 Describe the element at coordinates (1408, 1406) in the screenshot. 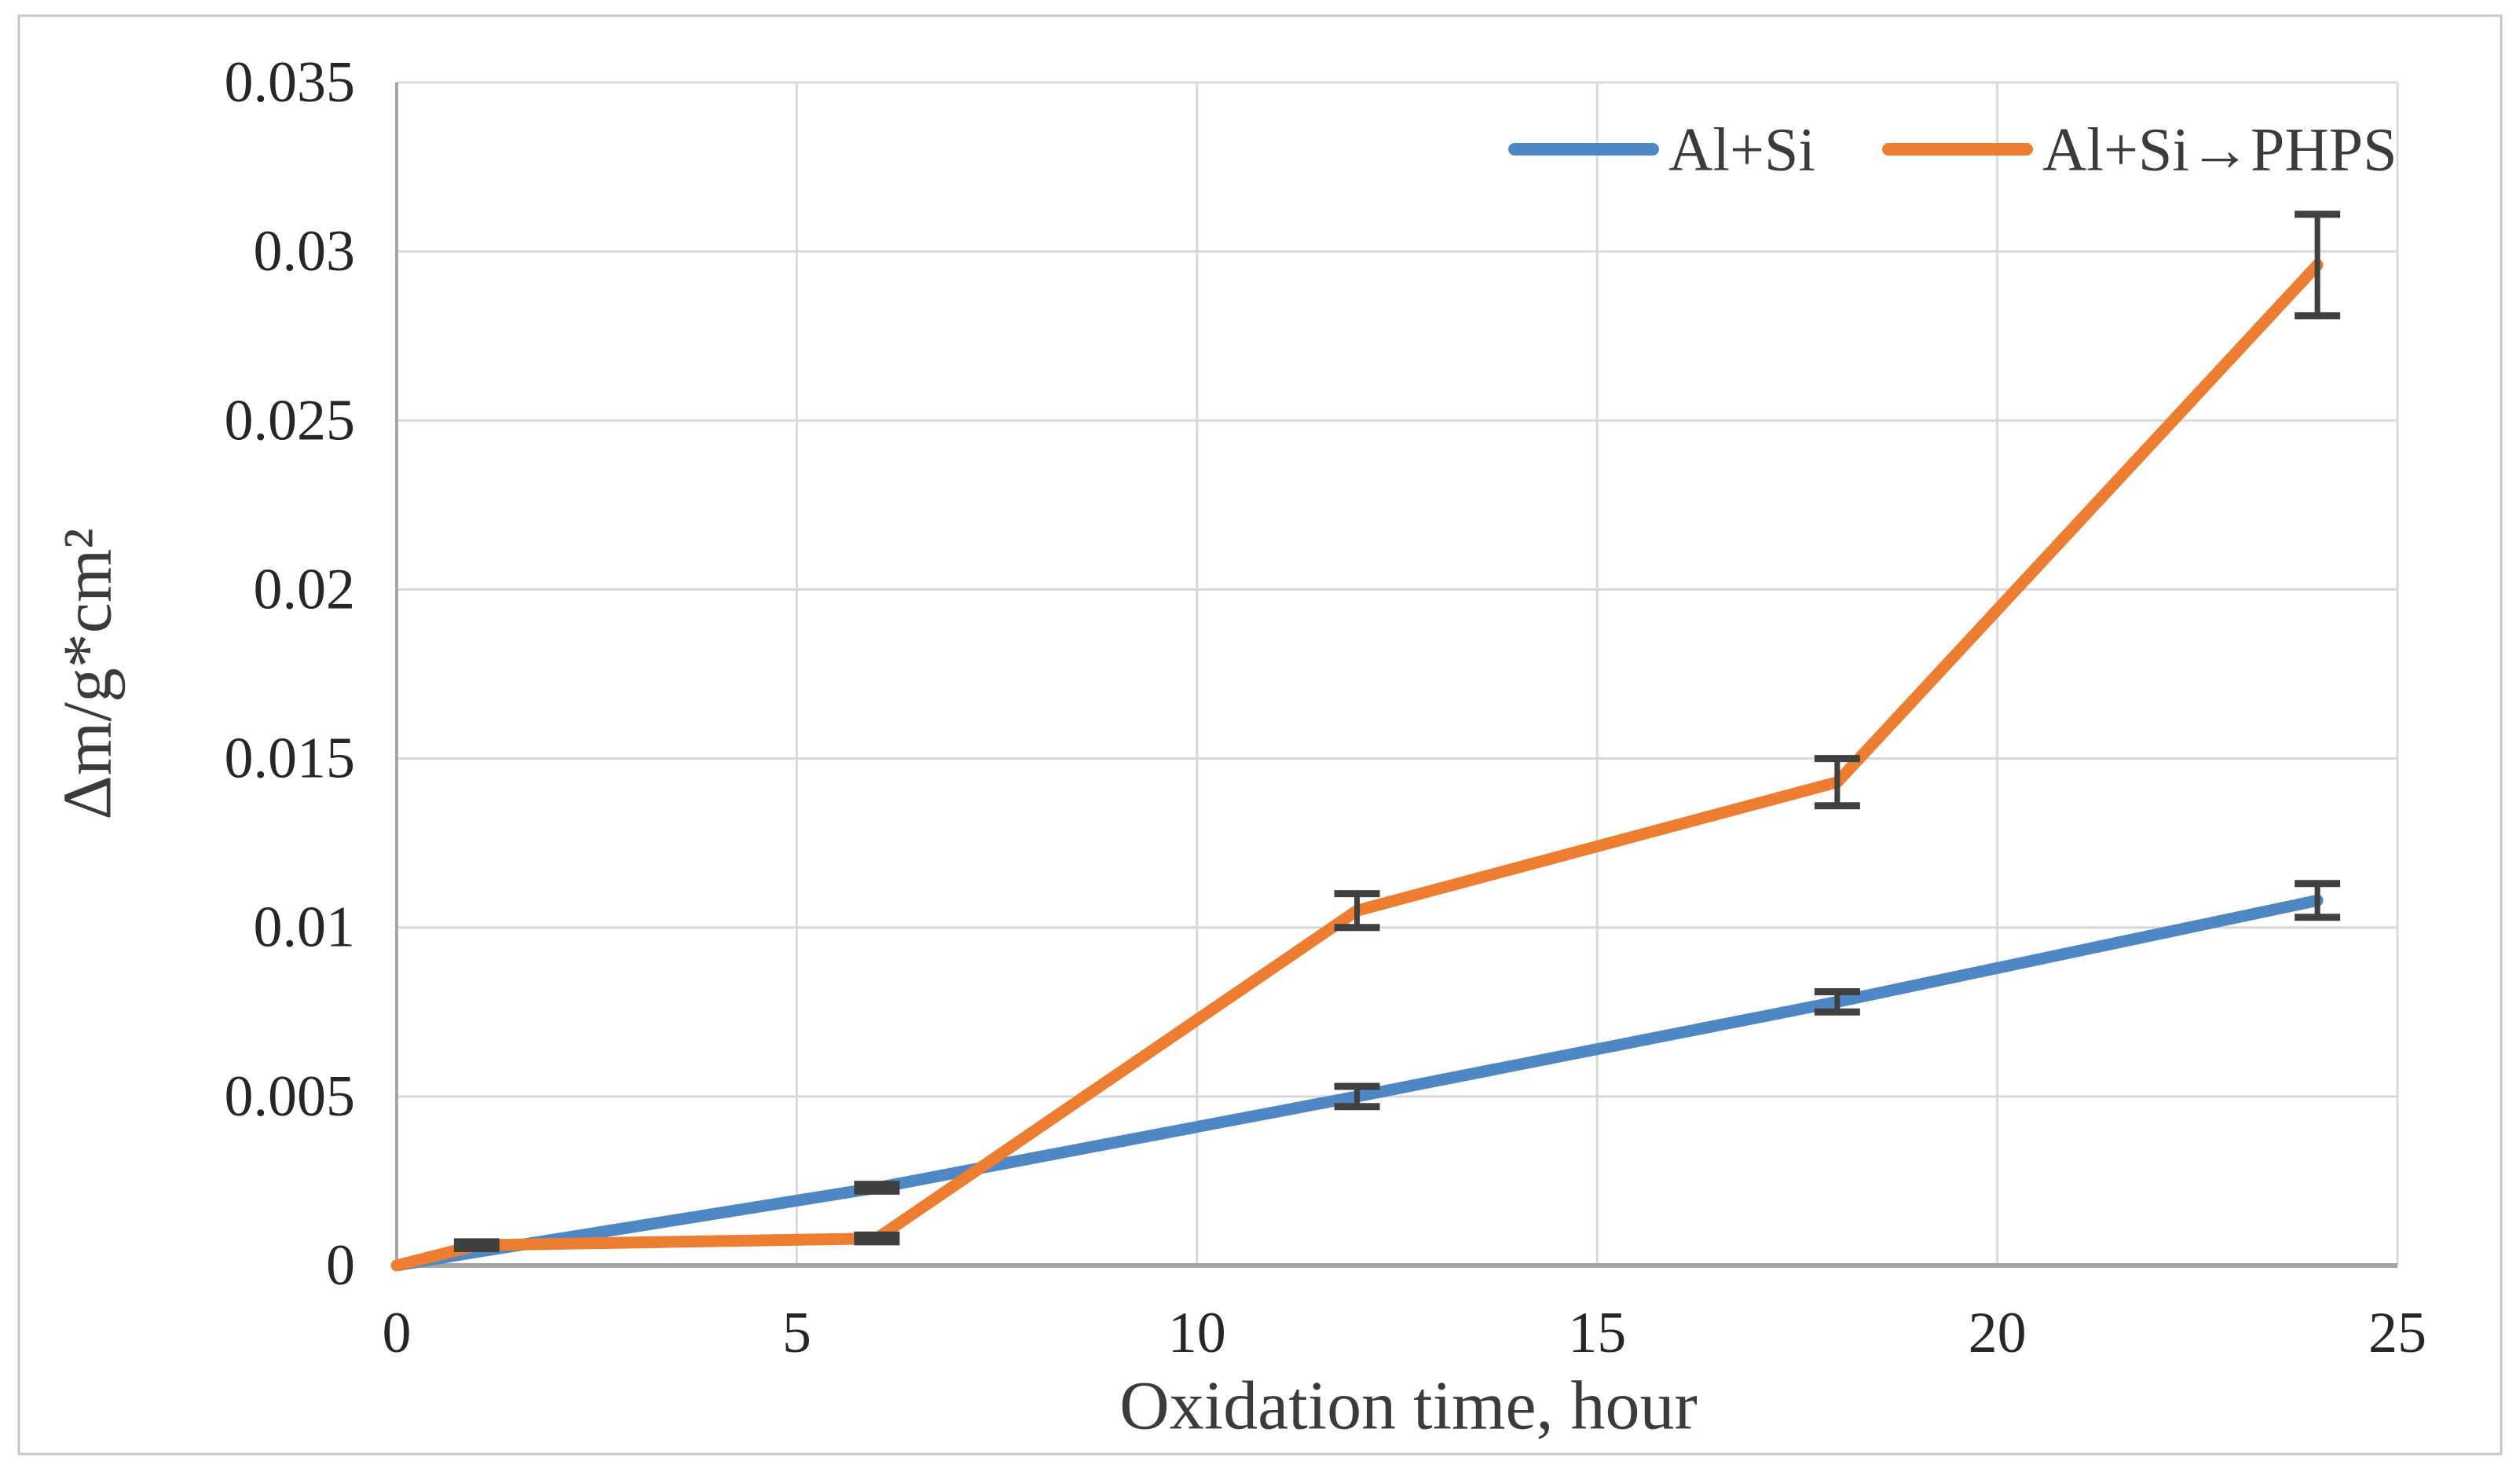

I see `x-axis-title: Oxidation time, hour` at that location.